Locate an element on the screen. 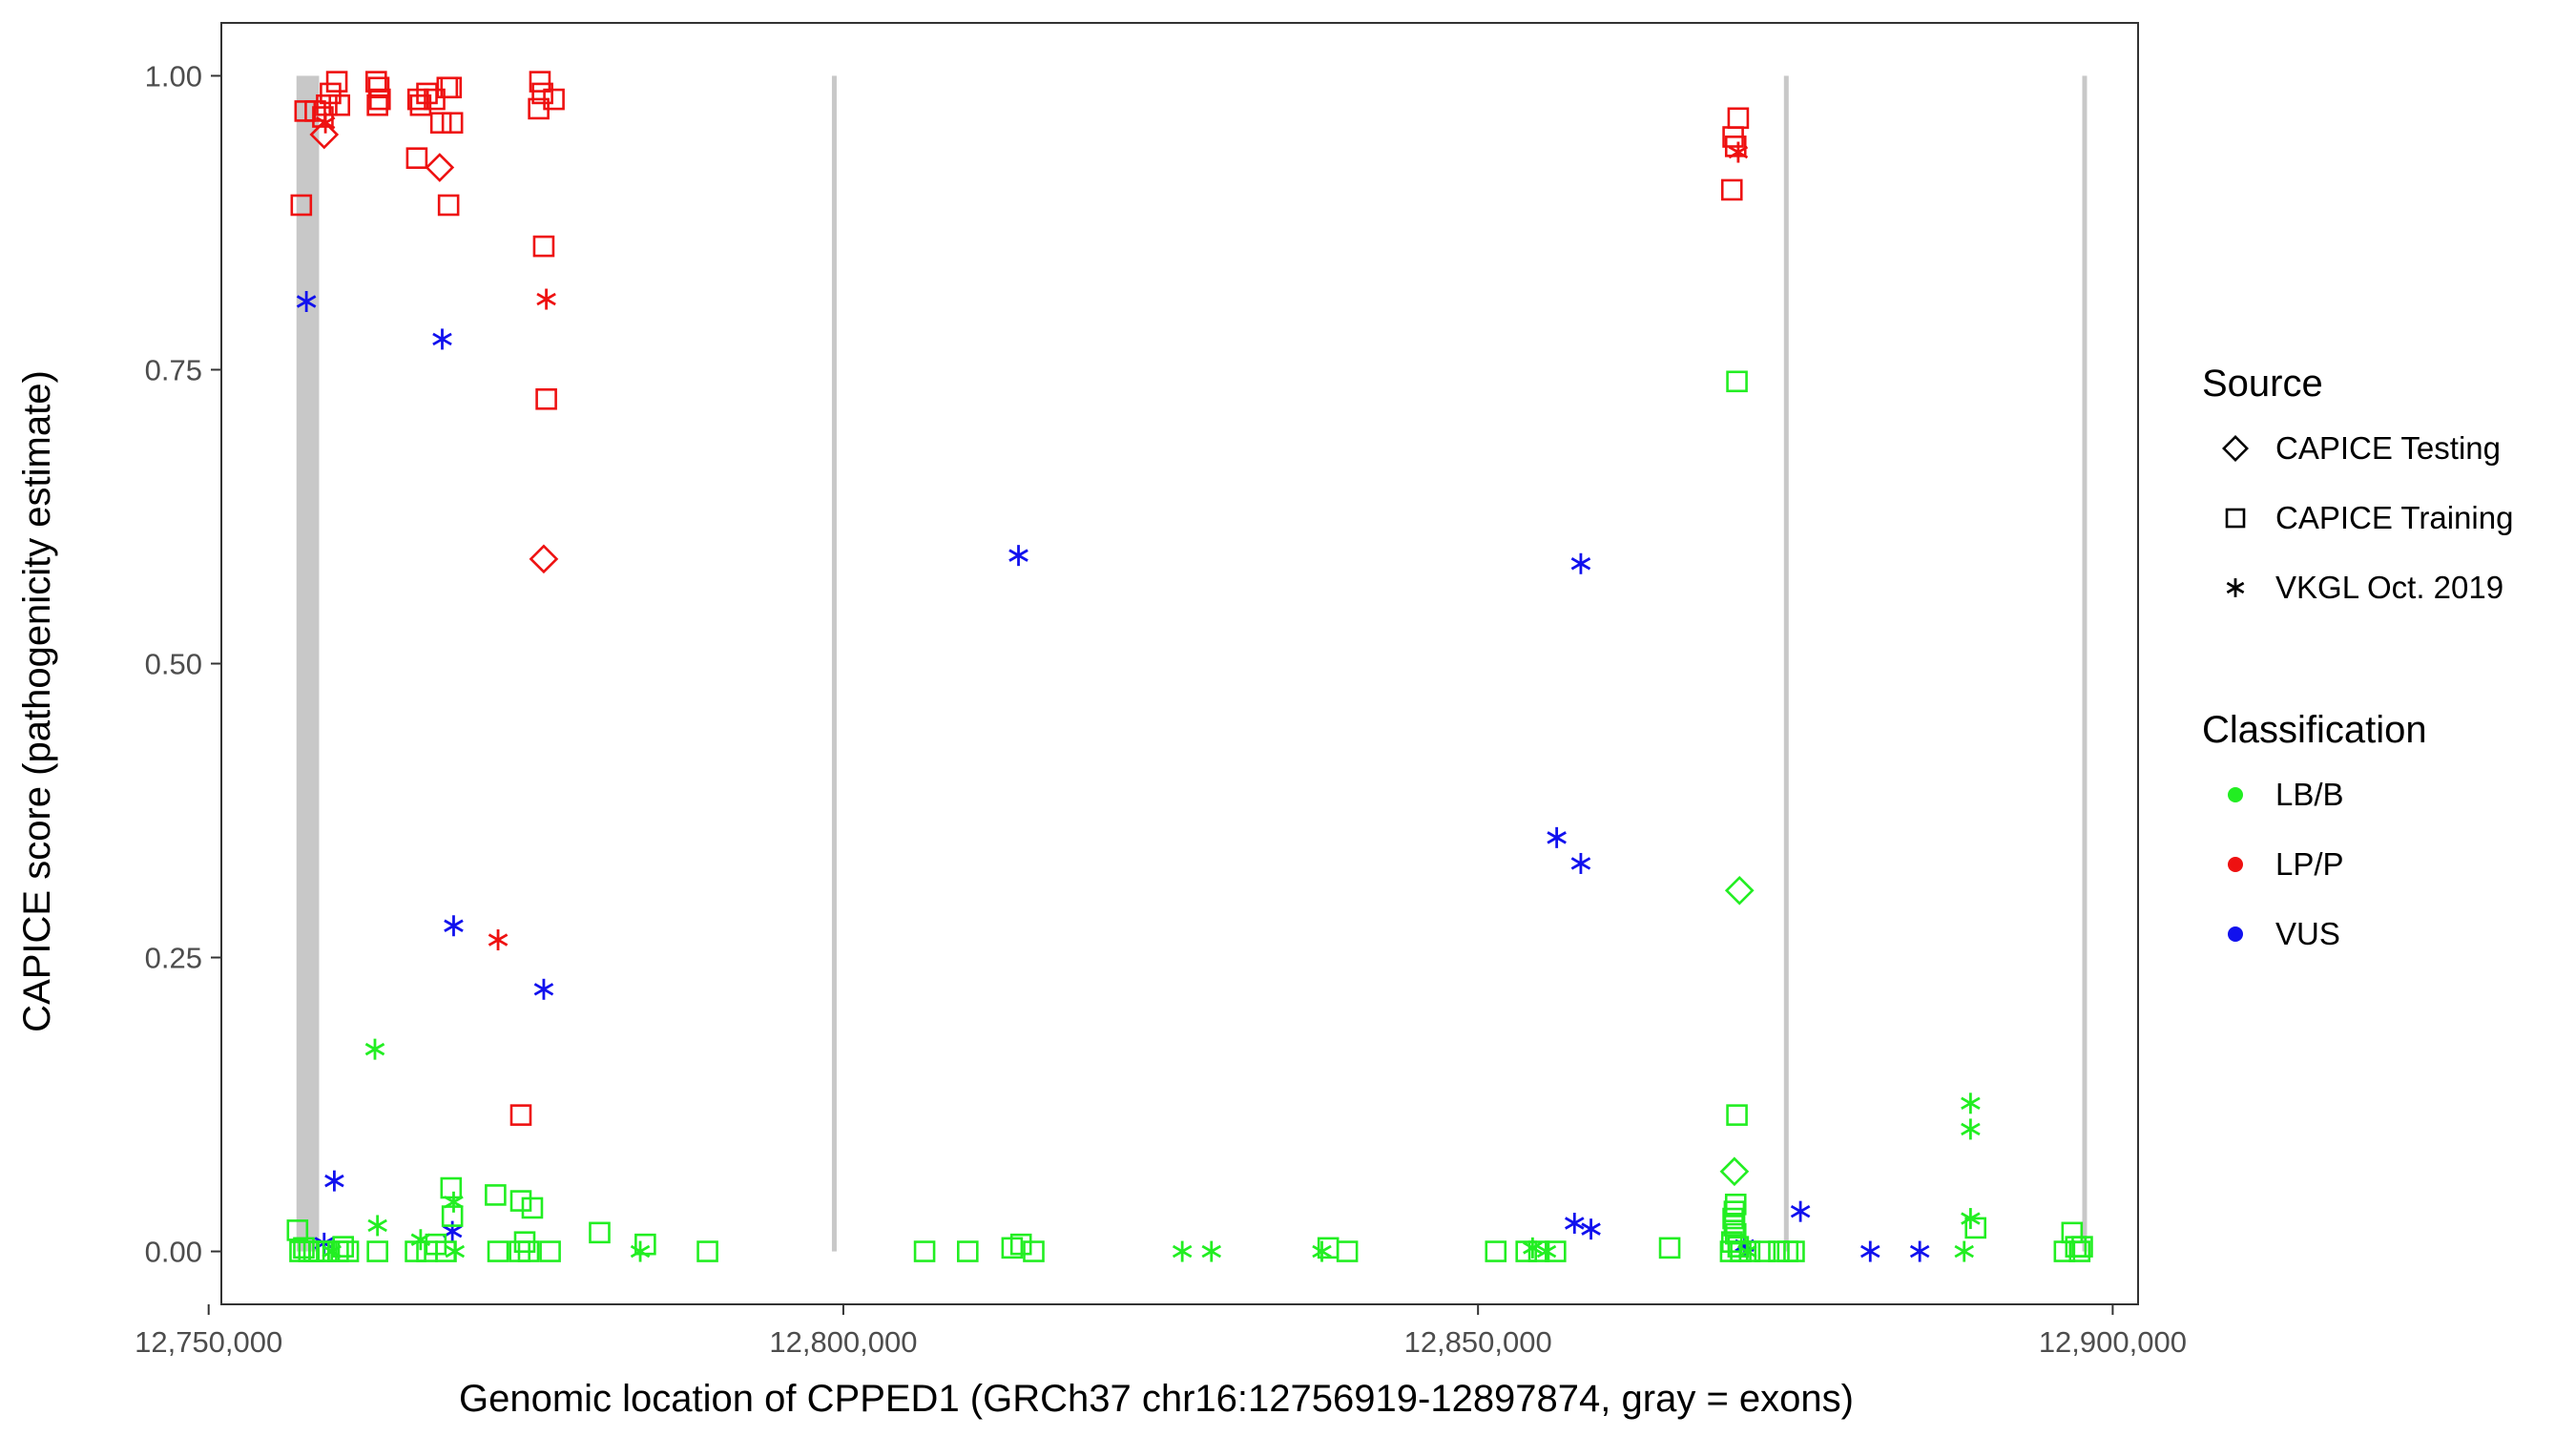 This screenshot has width=2576, height=1436. legend-label: LB/B is located at coordinates (2309, 794).